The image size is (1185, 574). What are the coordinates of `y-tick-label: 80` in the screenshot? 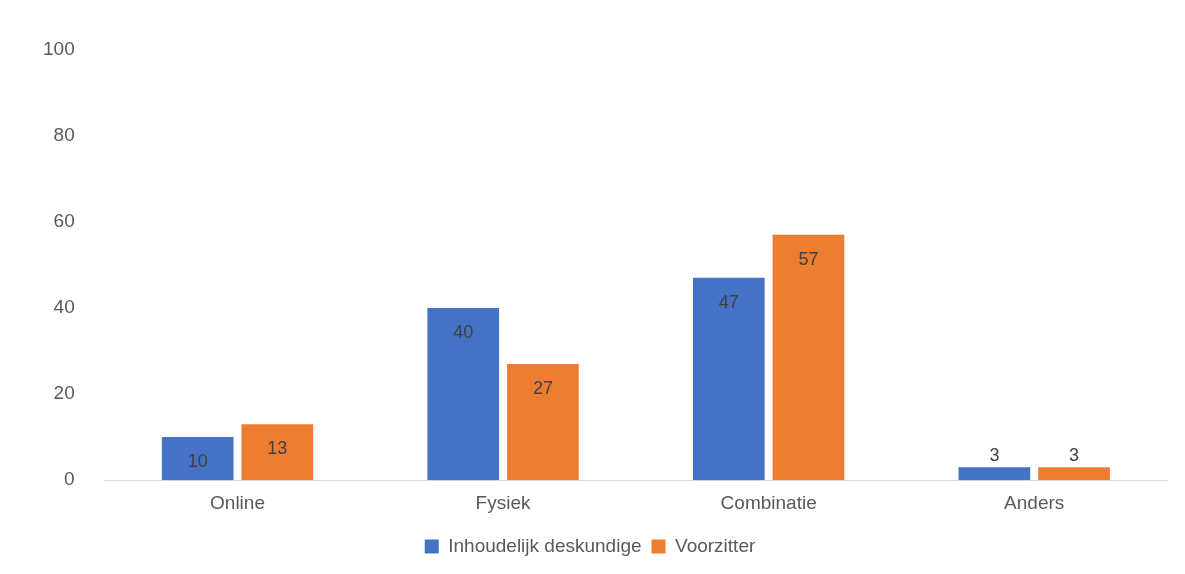 It's located at (64, 134).